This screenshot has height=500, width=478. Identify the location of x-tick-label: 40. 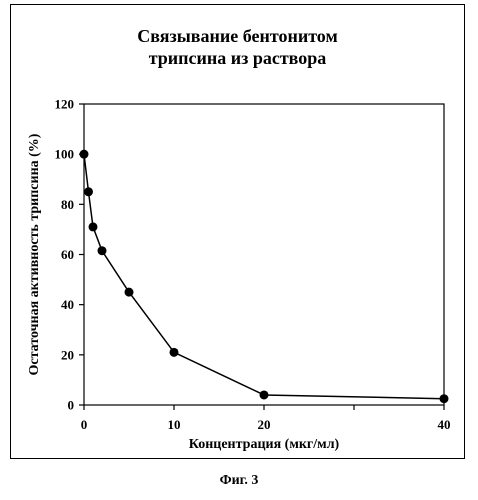
(444, 424).